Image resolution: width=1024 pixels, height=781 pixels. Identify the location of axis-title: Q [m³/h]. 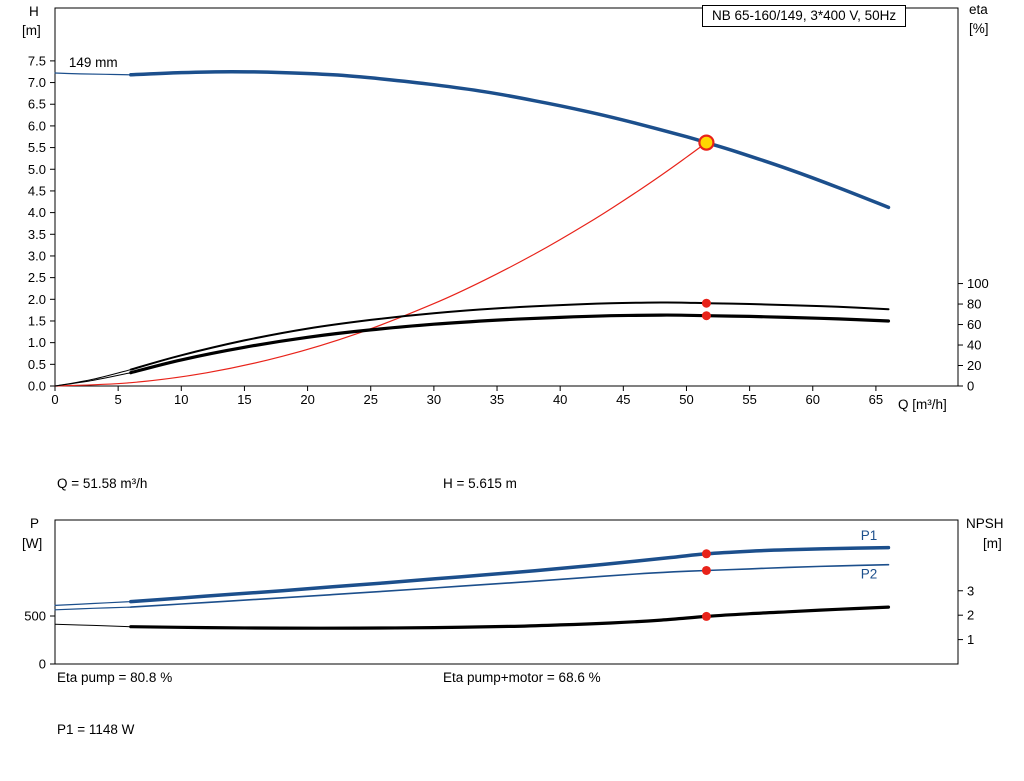
(922, 404).